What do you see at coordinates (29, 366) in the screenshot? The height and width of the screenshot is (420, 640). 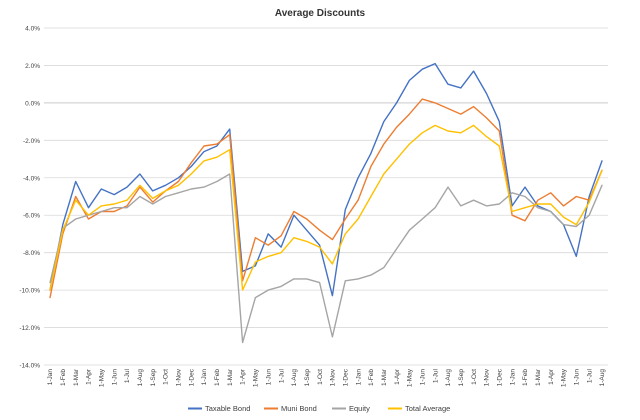 I see `y-tick-label: -14.0%` at bounding box center [29, 366].